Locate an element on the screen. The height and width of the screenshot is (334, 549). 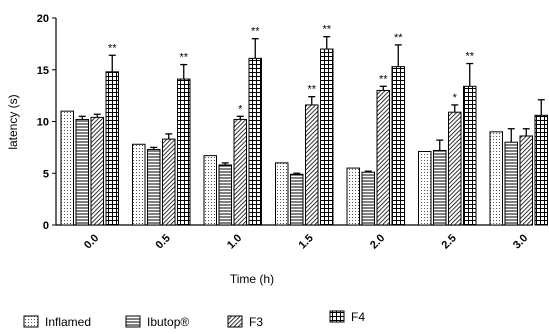
x-tick-label: 3.0 is located at coordinates (520, 241).